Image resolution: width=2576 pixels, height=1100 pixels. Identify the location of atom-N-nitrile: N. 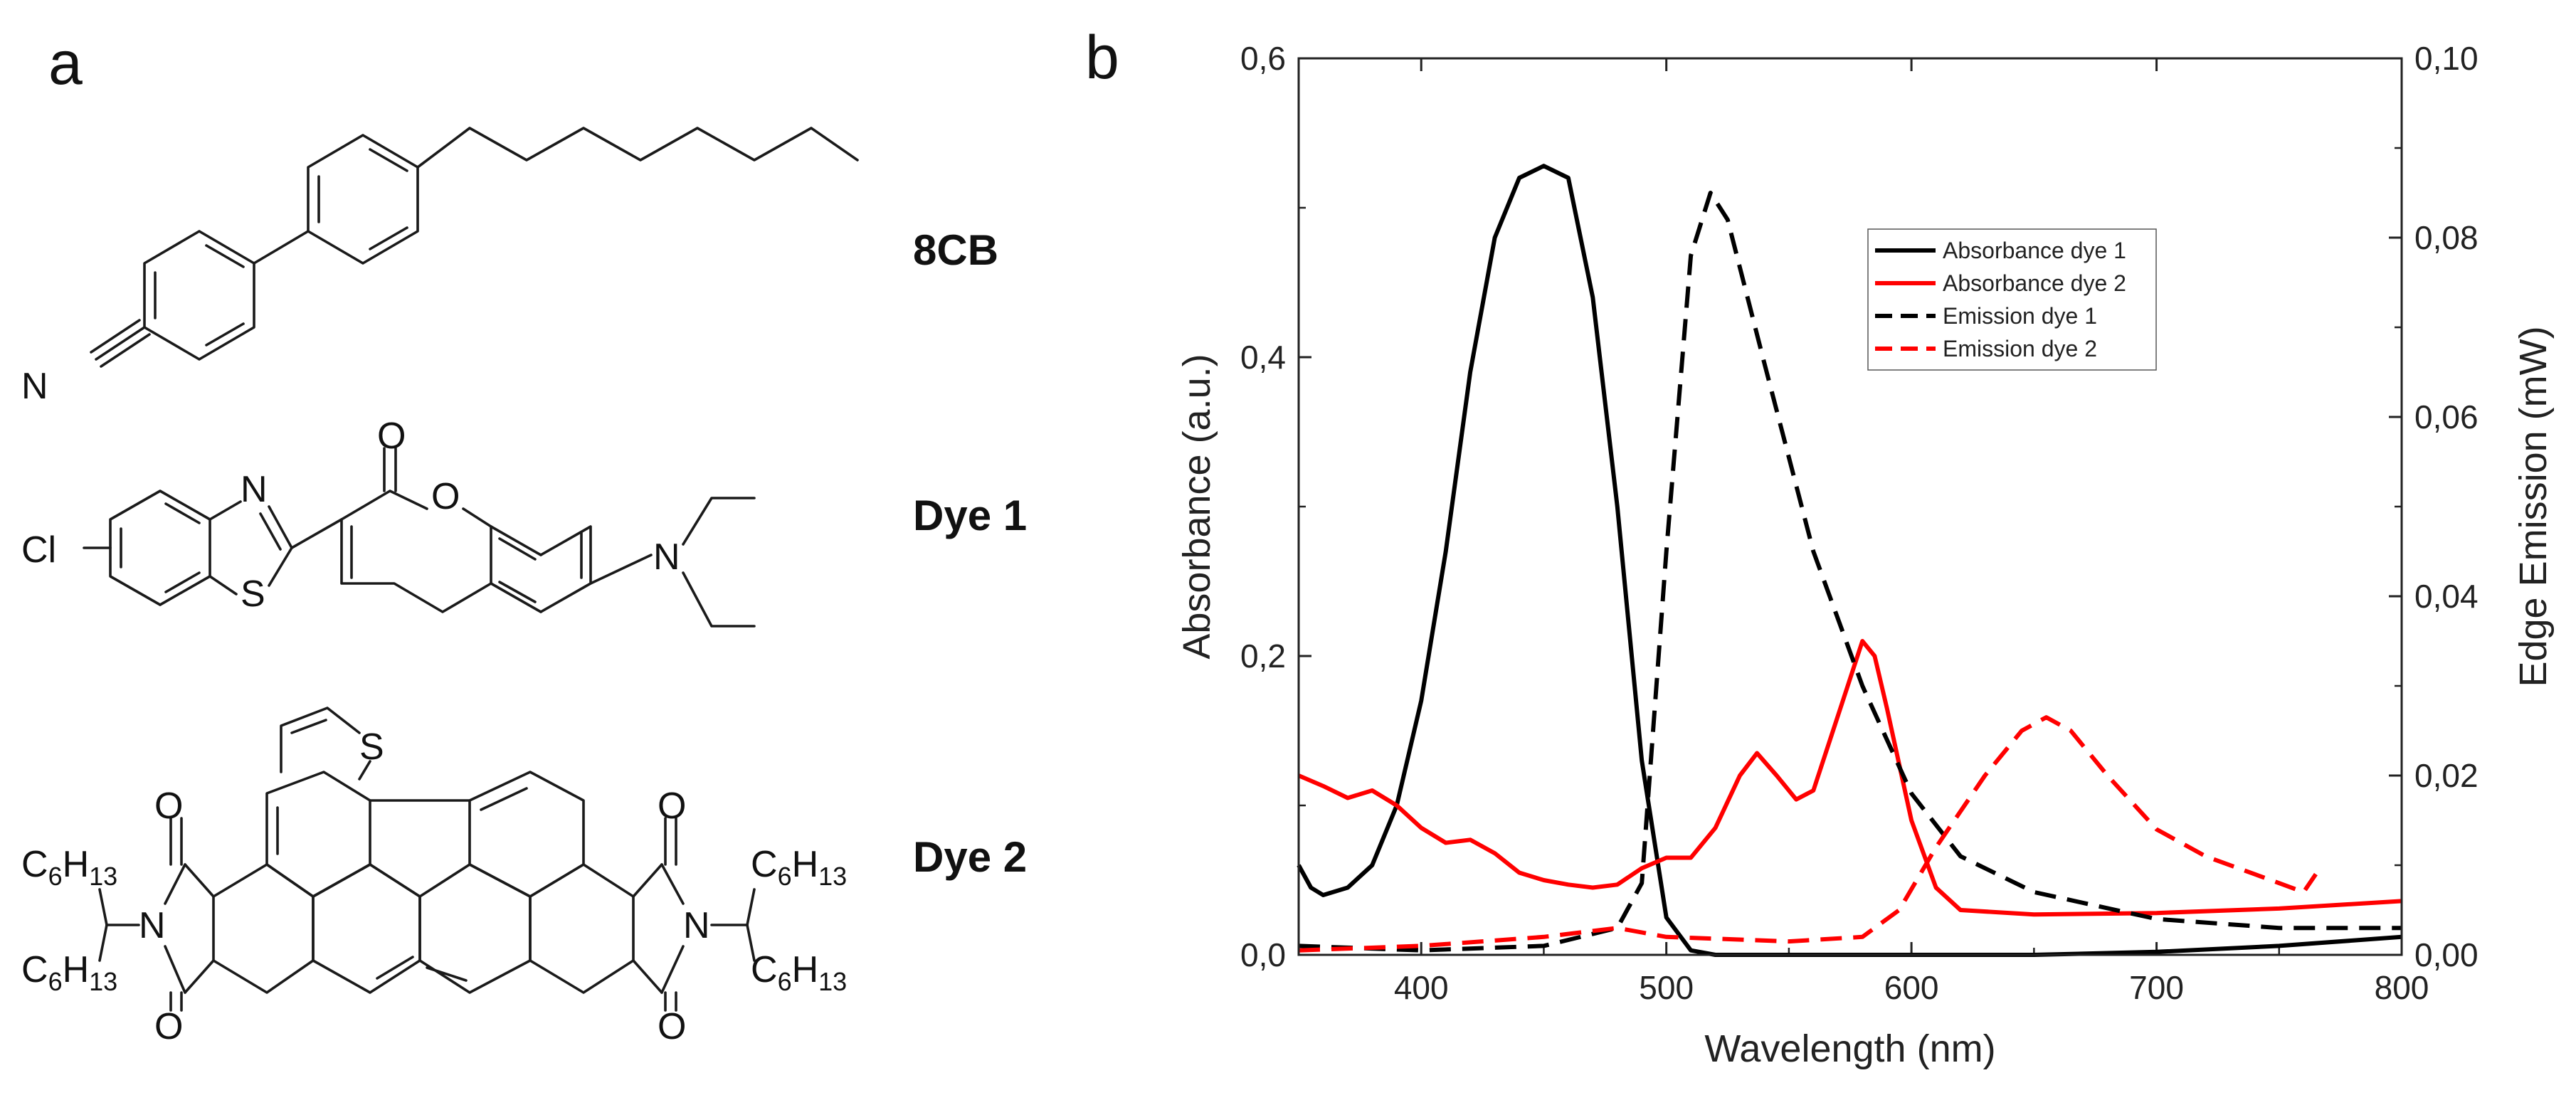
(34, 387).